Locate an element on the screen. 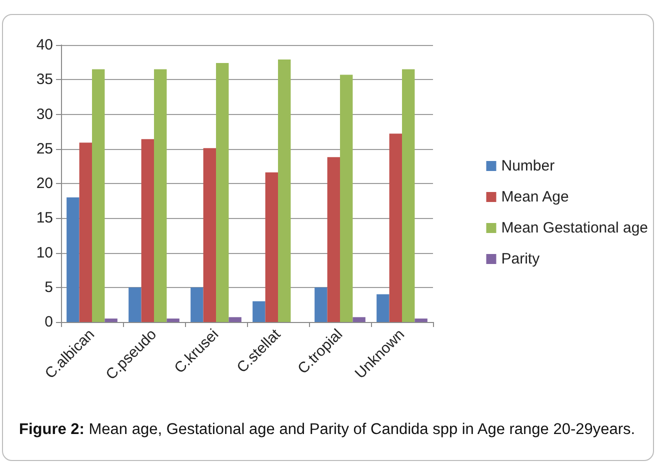 This screenshot has width=658, height=466. y-tick-label: 15 is located at coordinates (44, 218).